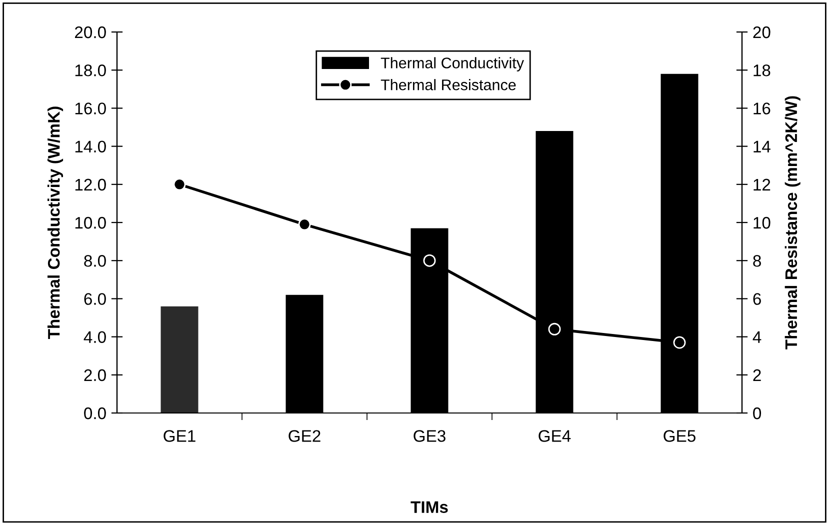 This screenshot has width=829, height=524. What do you see at coordinates (762, 184) in the screenshot?
I see `y2-tick-label: 12` at bounding box center [762, 184].